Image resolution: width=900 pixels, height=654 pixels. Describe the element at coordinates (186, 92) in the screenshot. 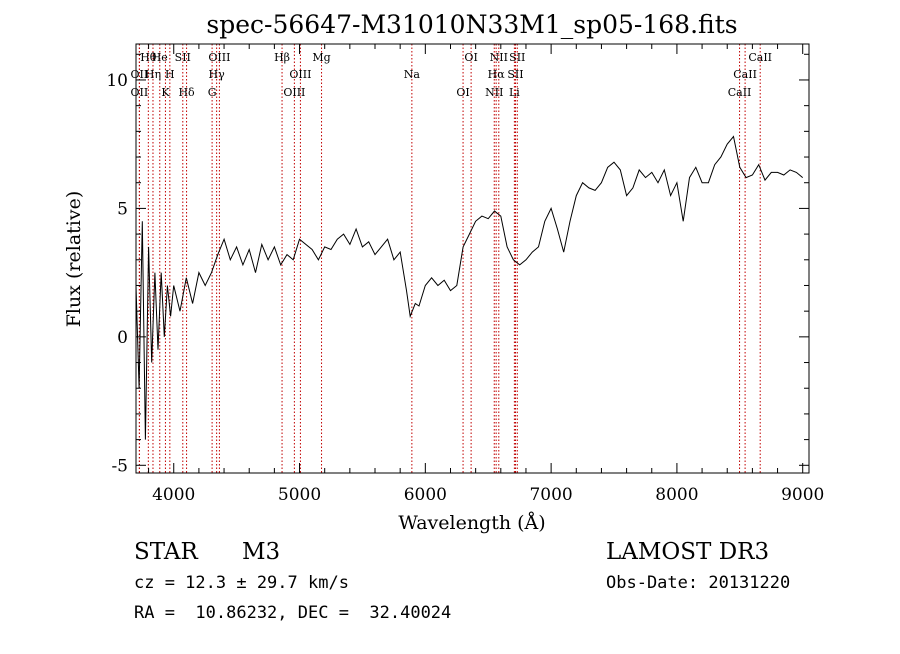

I see `line-label: Hδ` at that location.